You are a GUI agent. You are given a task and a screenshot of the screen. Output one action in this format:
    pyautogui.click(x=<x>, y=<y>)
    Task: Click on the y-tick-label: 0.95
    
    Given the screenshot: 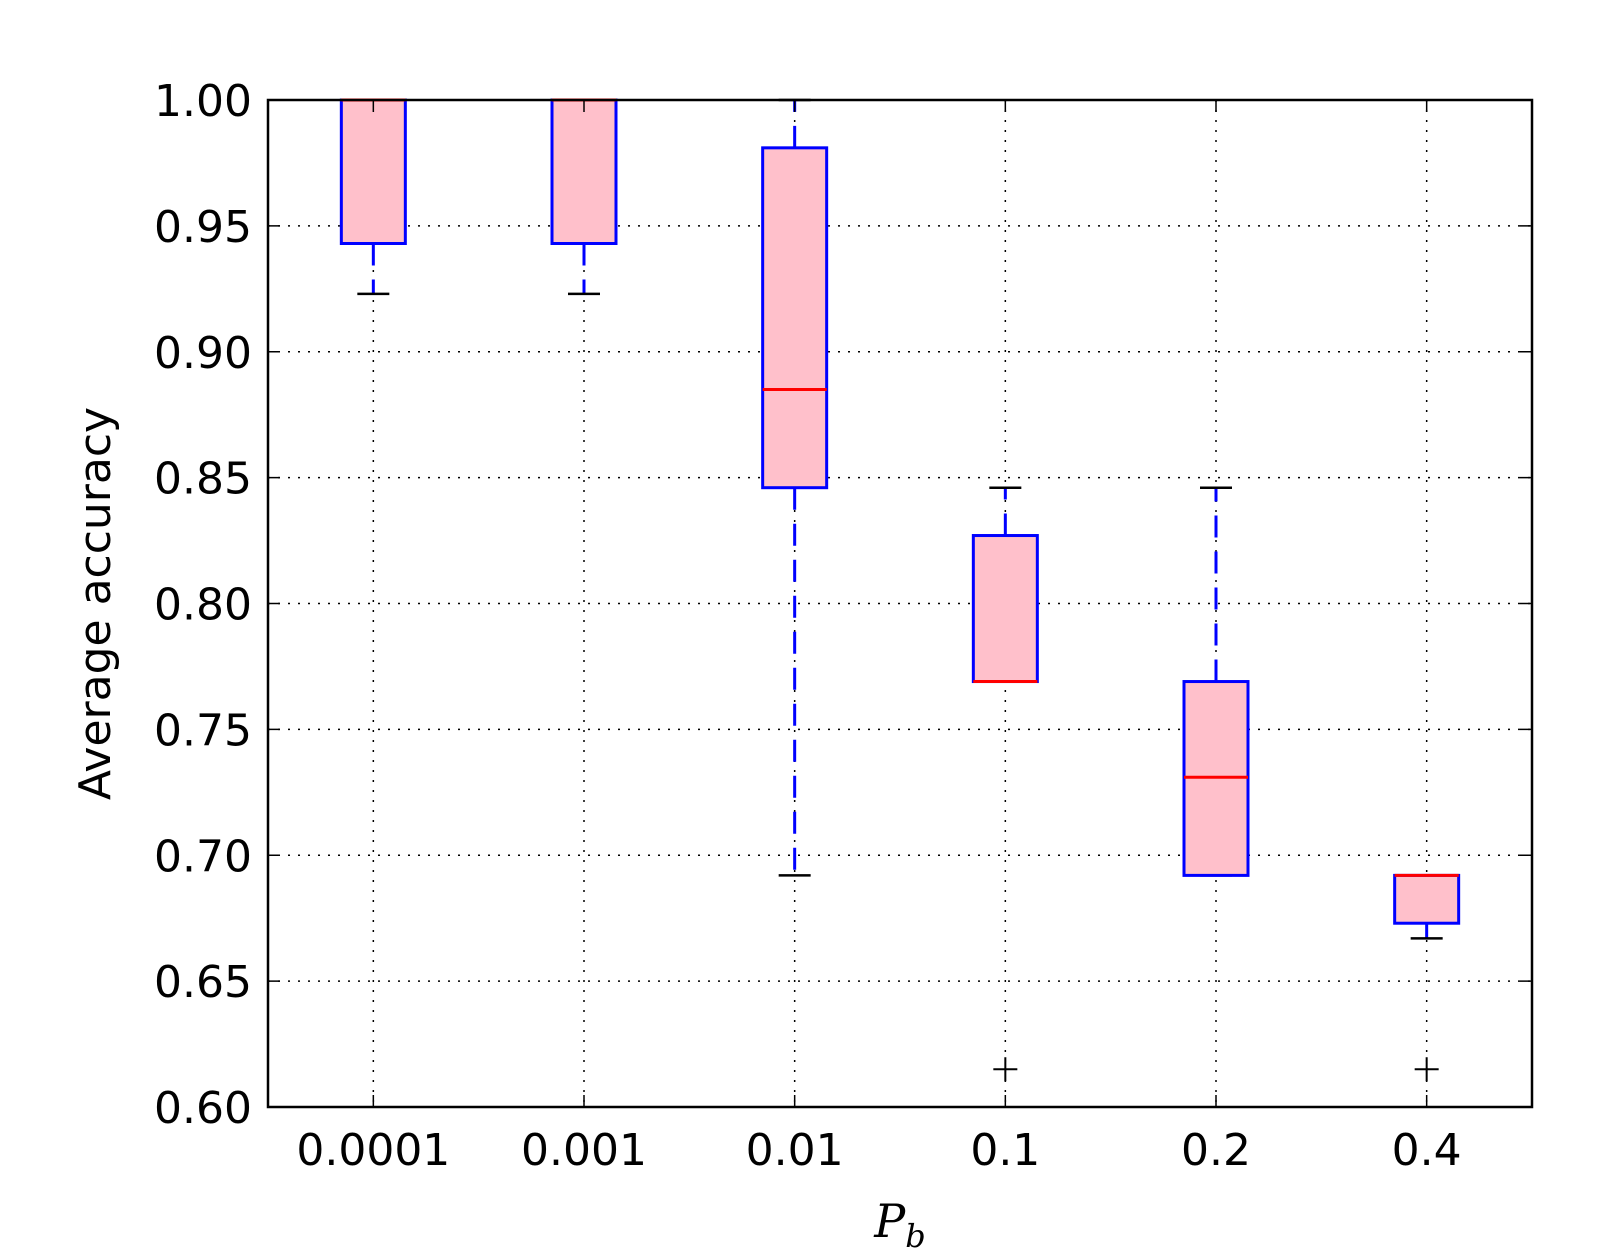 What is the action you would take?
    pyautogui.click(x=203, y=227)
    